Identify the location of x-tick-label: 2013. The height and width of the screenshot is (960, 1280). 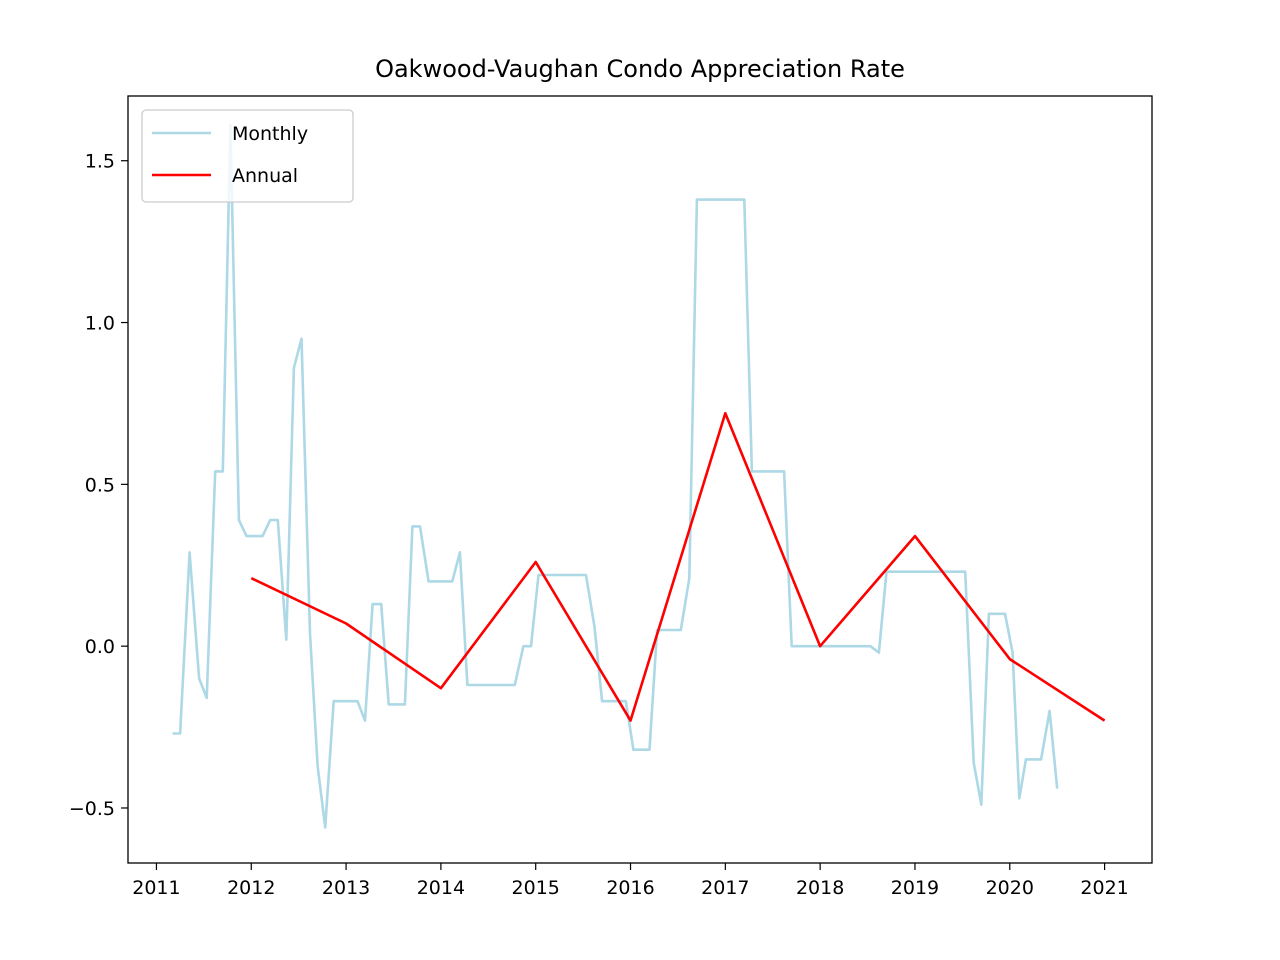
(346, 888).